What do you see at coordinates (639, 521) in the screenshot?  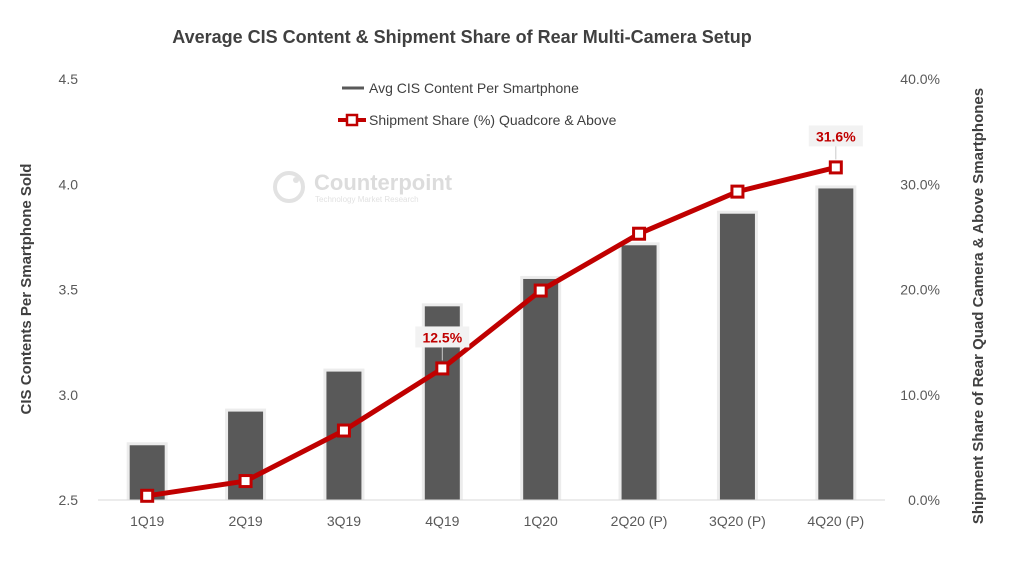 I see `x-tick-label: 2Q20 (P)` at bounding box center [639, 521].